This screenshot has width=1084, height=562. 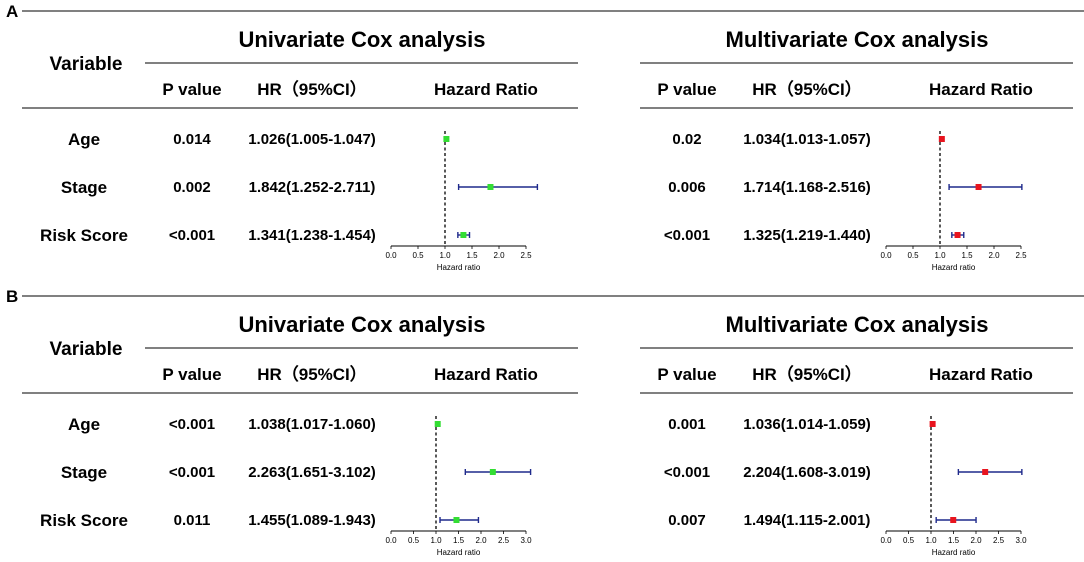 I want to click on analysis-title: Univariate Cox analysis, so click(x=361, y=39).